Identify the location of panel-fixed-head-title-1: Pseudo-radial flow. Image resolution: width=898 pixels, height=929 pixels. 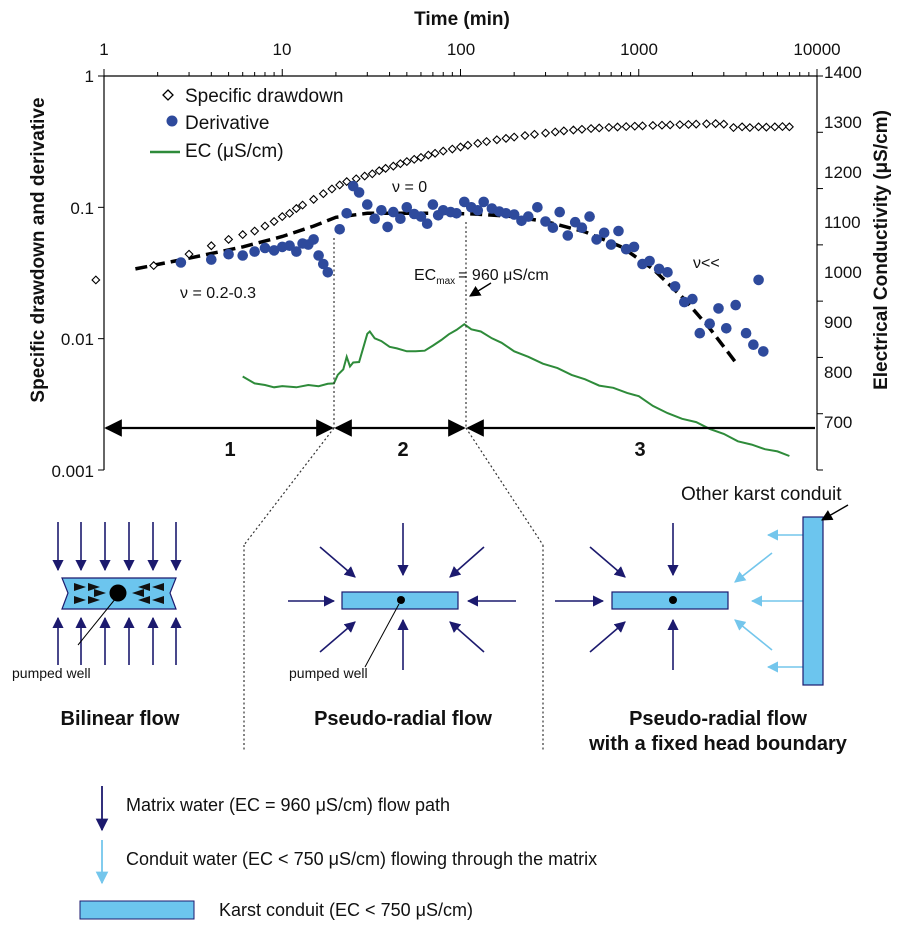
(718, 719).